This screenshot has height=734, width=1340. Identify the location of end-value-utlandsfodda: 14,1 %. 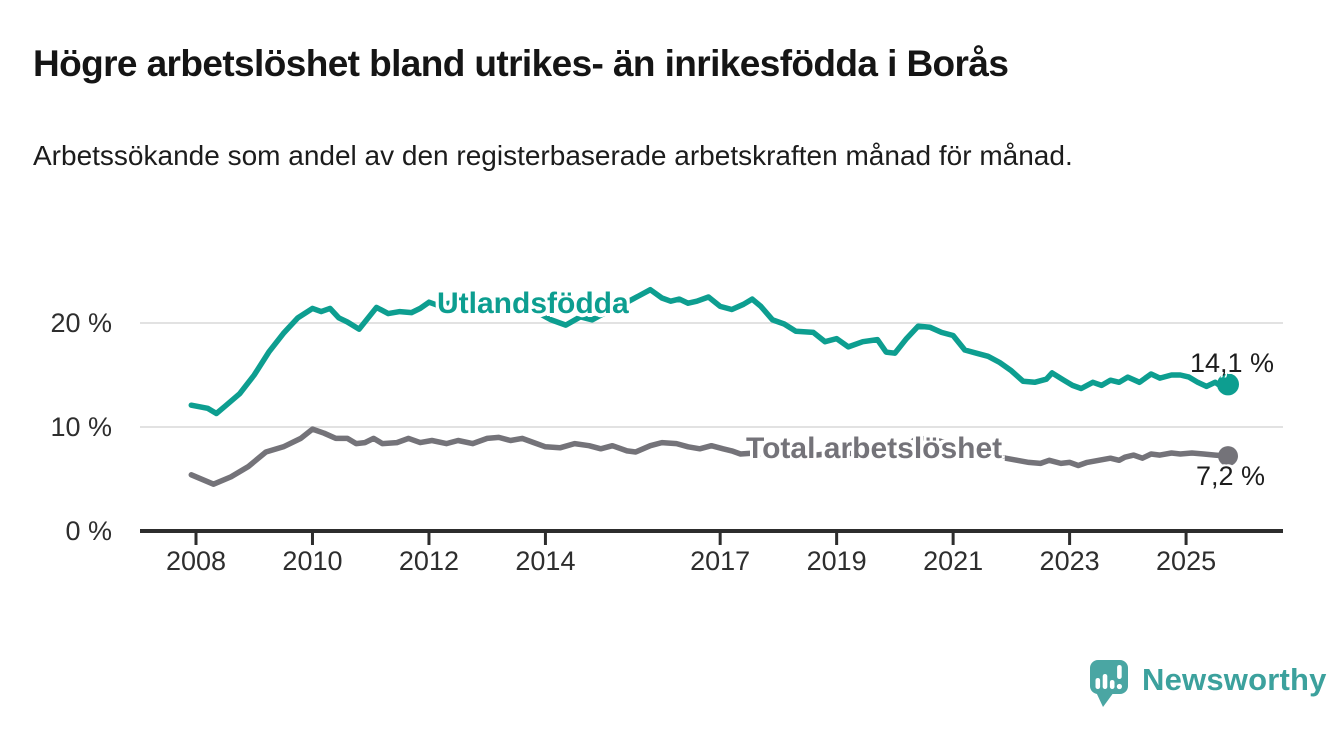
(1232, 363).